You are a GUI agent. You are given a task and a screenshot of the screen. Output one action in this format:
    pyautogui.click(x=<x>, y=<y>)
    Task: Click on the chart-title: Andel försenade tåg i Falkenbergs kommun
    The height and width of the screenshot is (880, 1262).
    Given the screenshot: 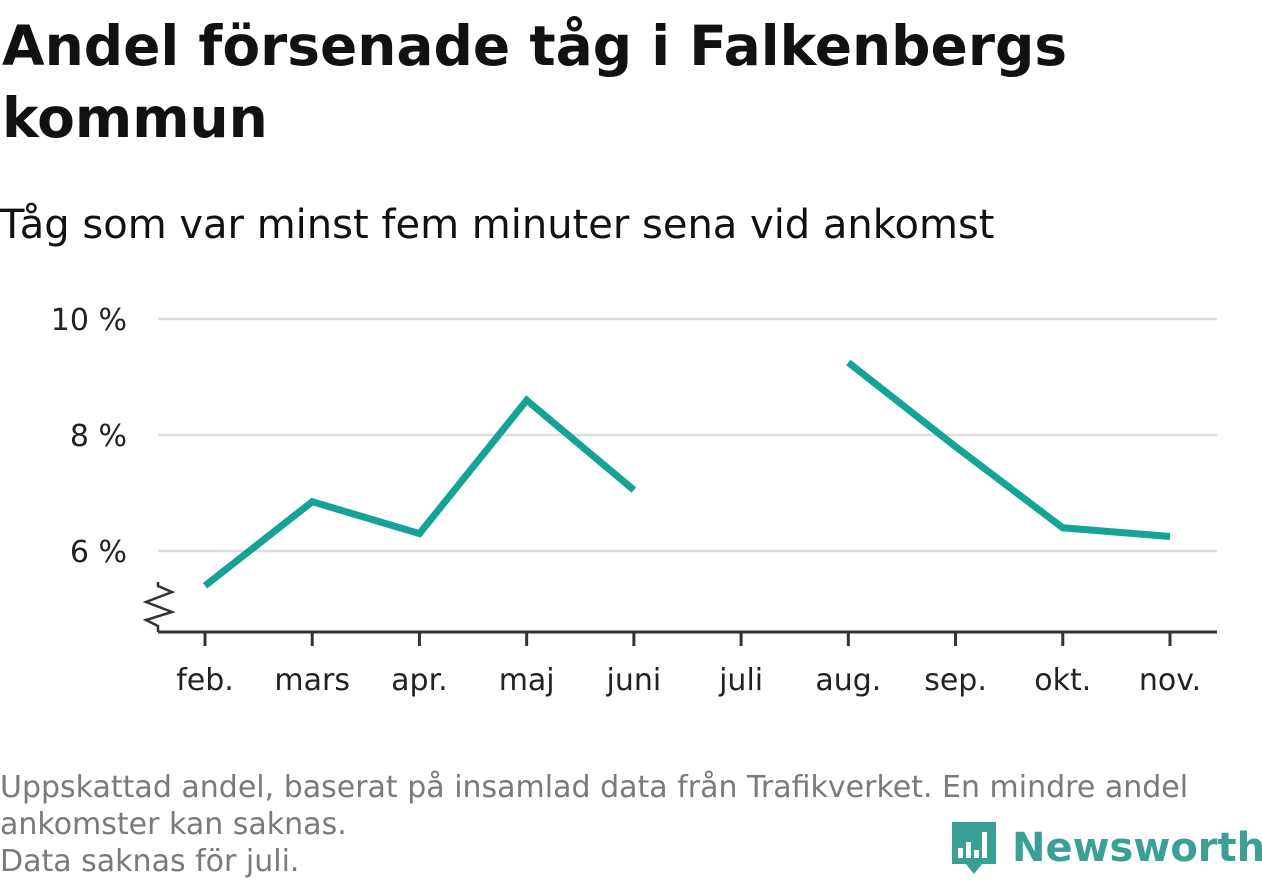 What is the action you would take?
    pyautogui.click(x=535, y=82)
    